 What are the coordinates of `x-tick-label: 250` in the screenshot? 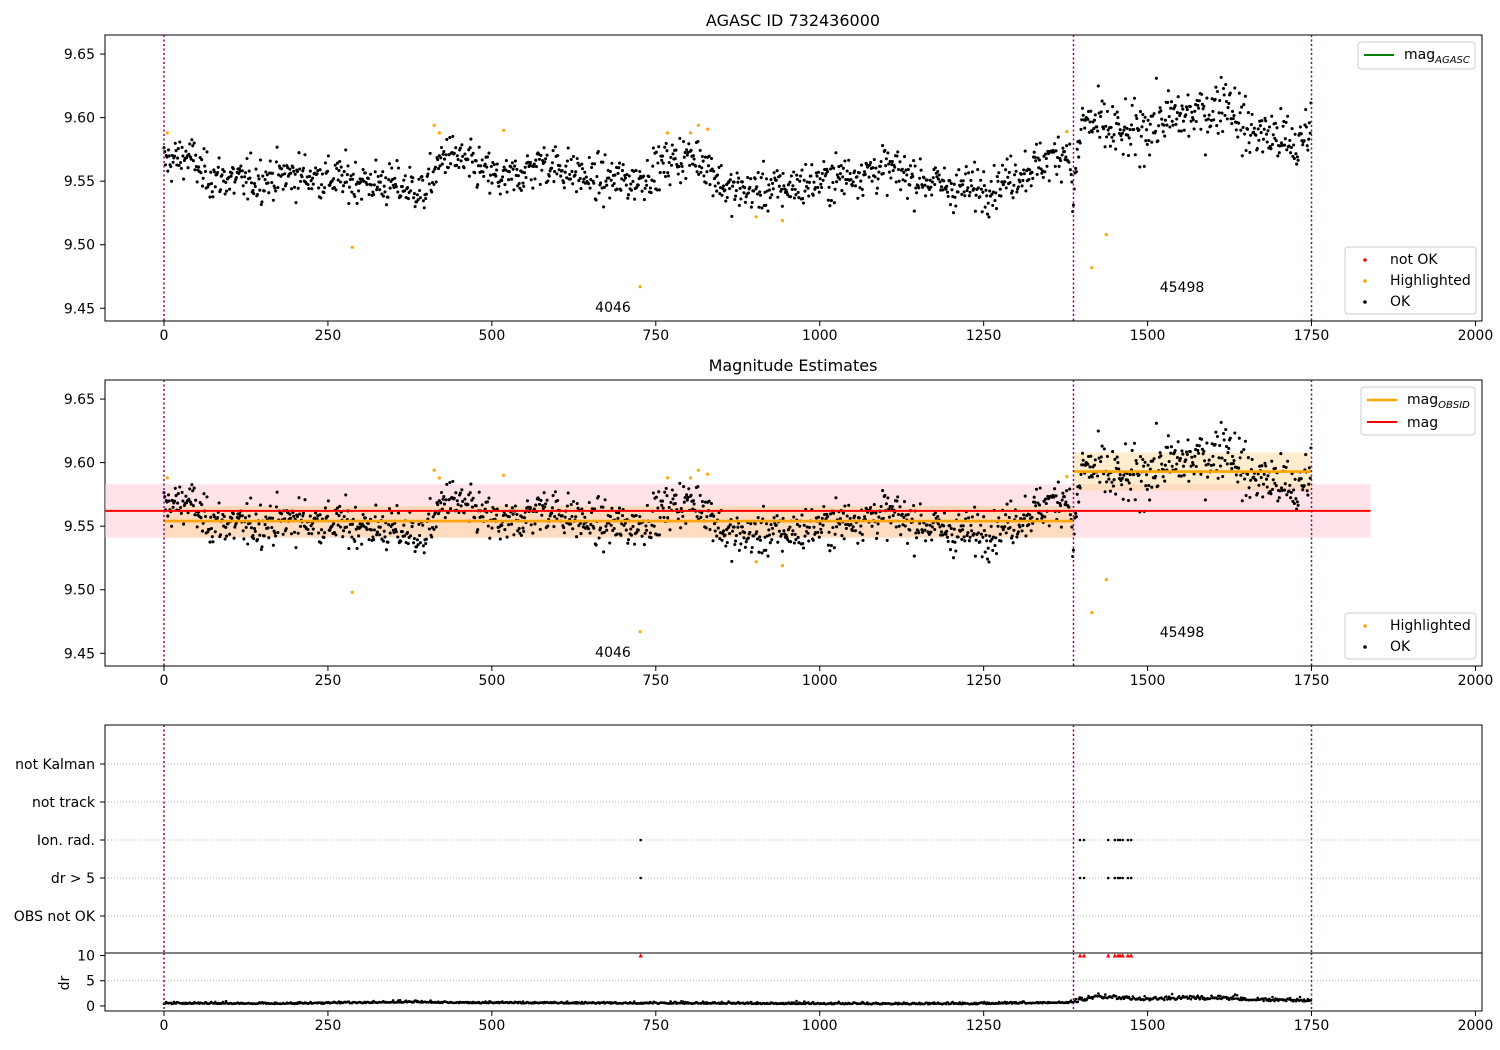 It's located at (328, 1026).